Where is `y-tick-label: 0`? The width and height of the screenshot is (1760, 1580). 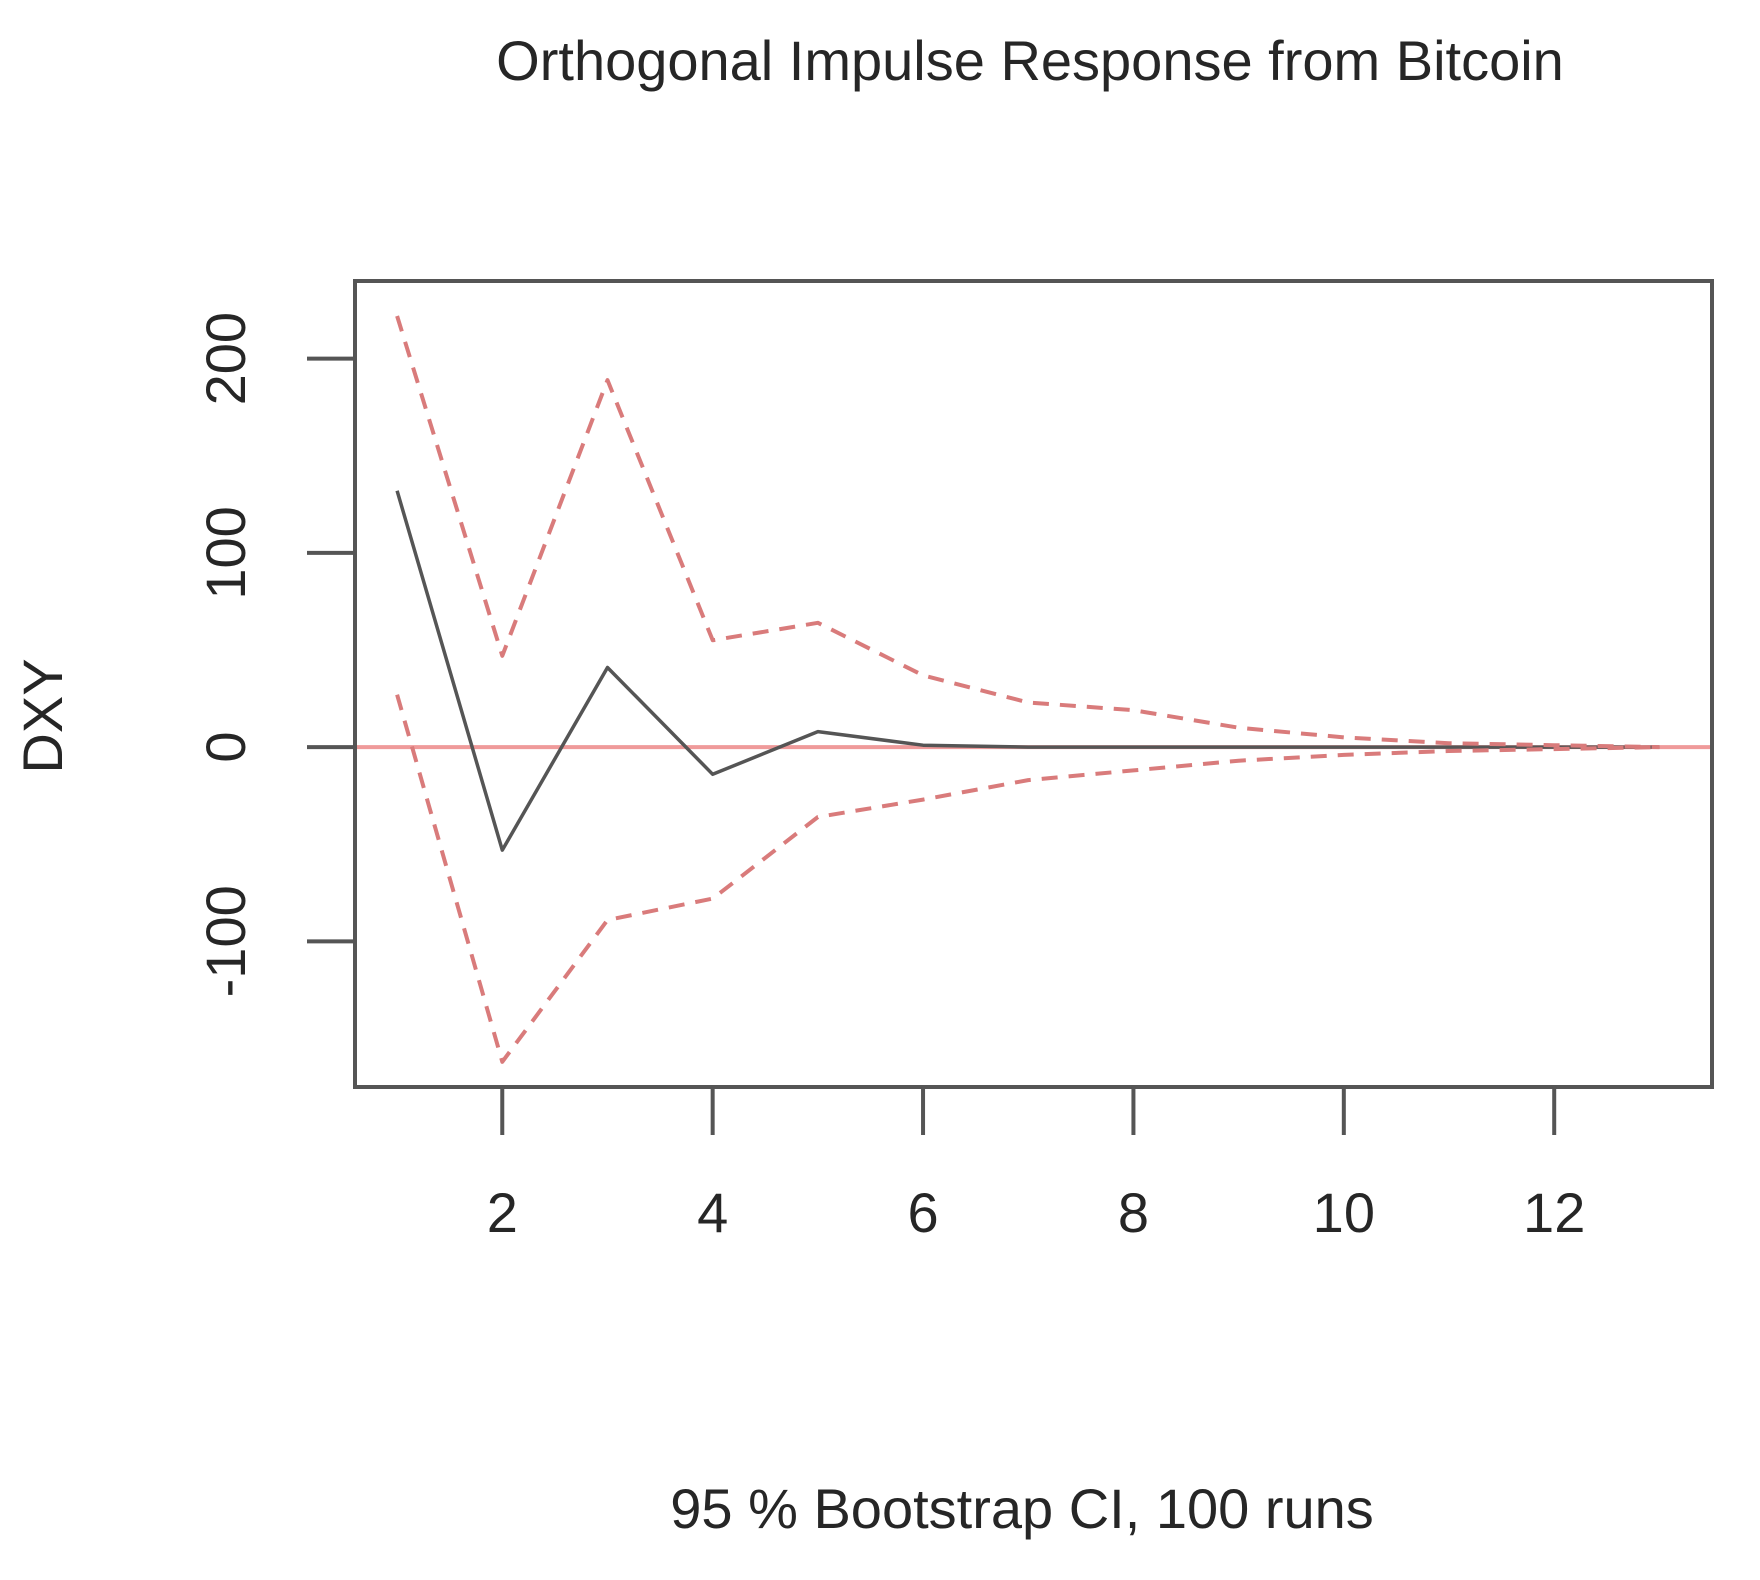
y-tick-label: 0 is located at coordinates (225, 747).